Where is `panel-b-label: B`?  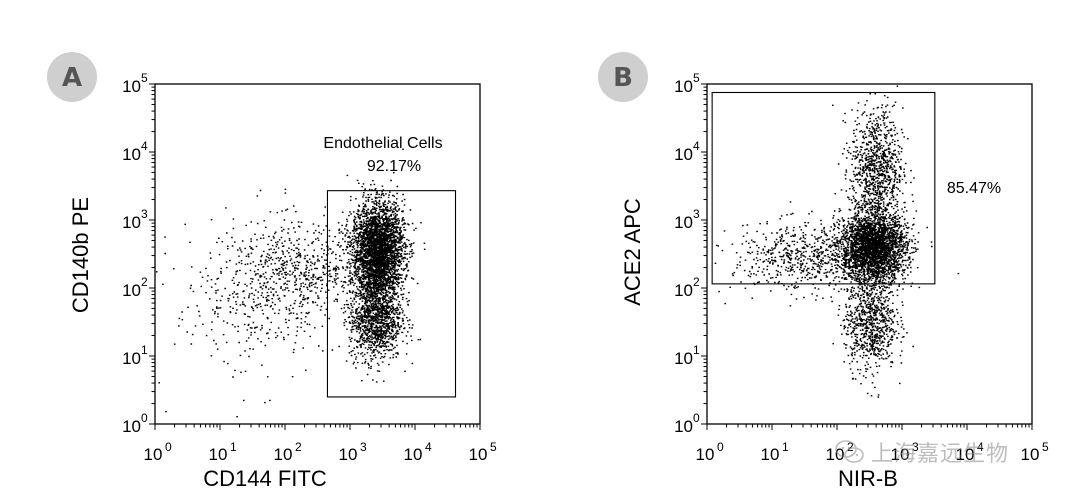 panel-b-label: B is located at coordinates (623, 78).